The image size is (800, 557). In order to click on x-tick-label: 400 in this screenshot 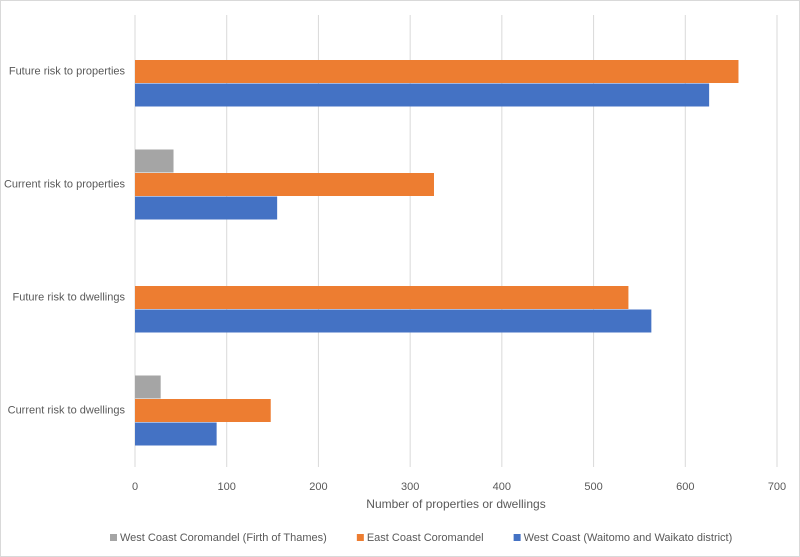, I will do `click(502, 487)`.